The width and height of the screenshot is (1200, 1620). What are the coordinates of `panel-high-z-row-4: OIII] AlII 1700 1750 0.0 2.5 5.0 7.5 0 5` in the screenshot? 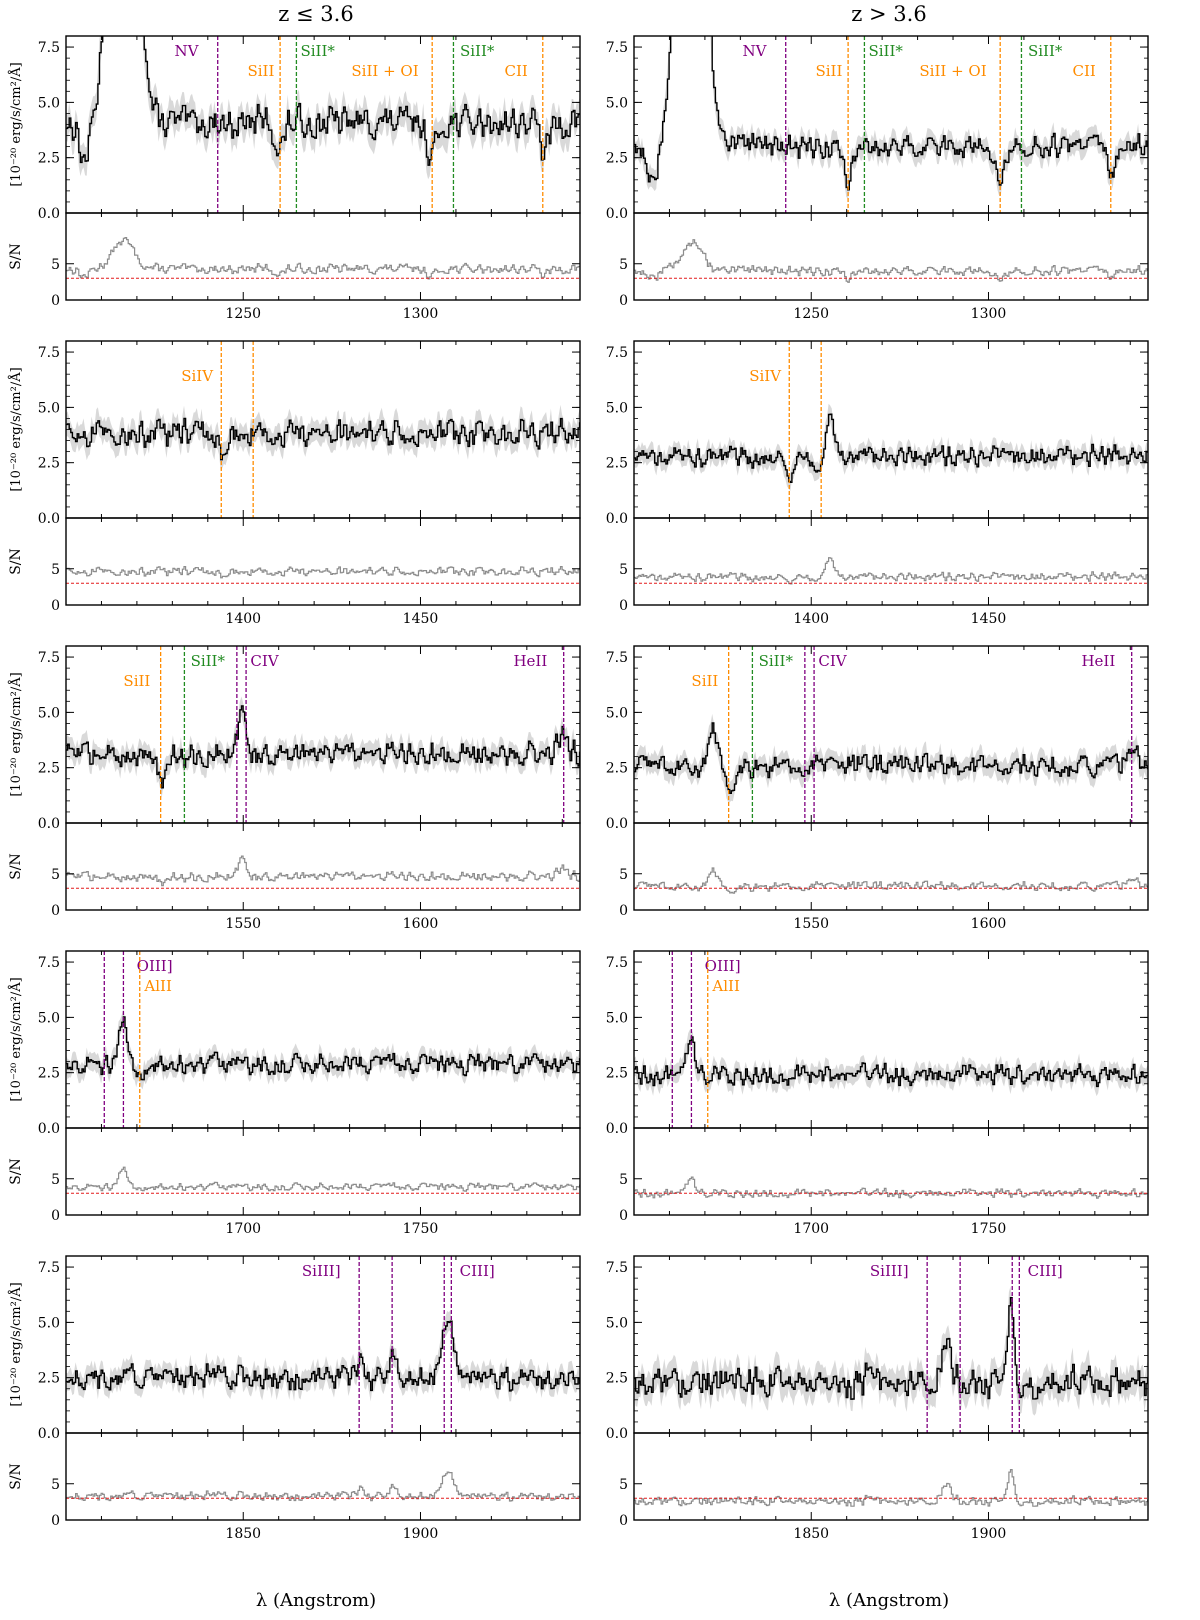 It's located at (877, 1093).